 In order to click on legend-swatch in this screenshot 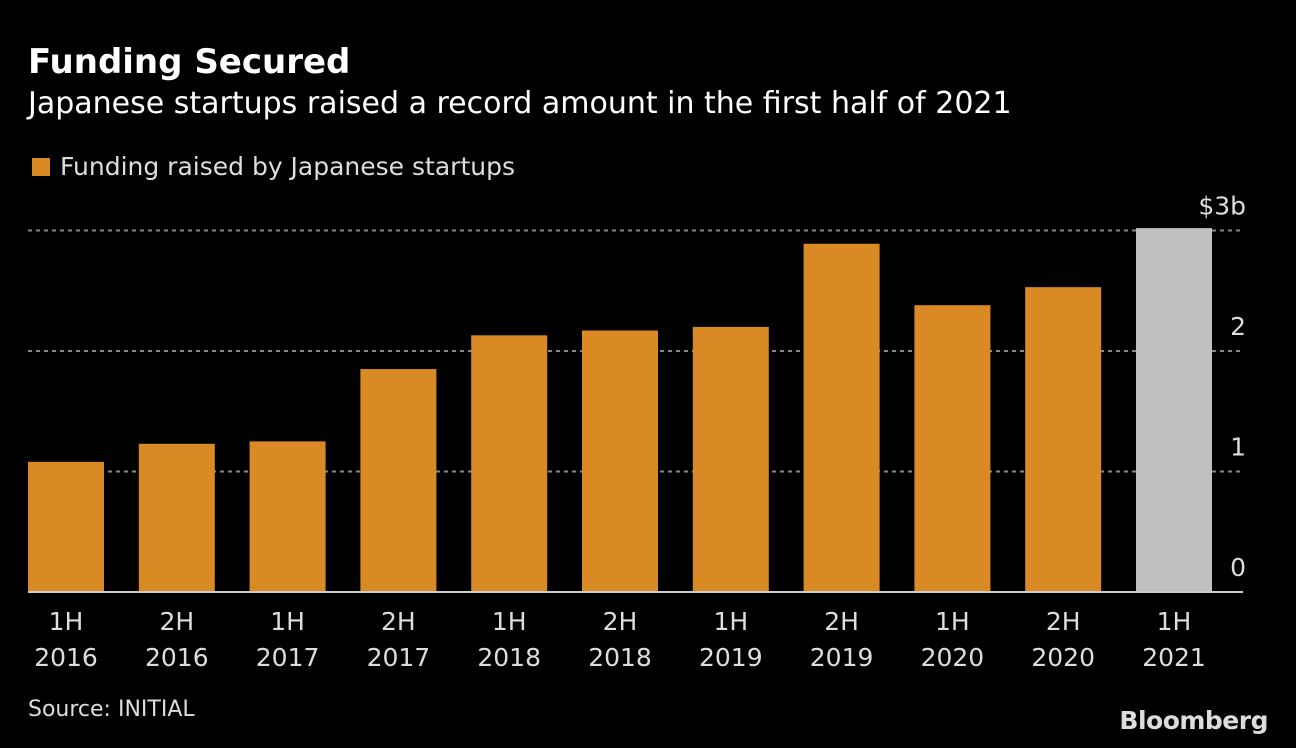, I will do `click(41, 166)`.